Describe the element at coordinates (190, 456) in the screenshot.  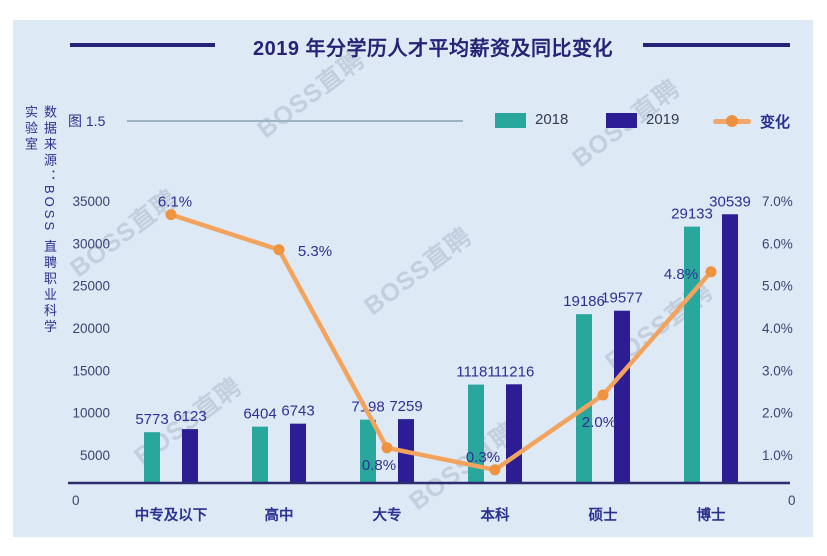
I see `bar-2019-中专及以下` at that location.